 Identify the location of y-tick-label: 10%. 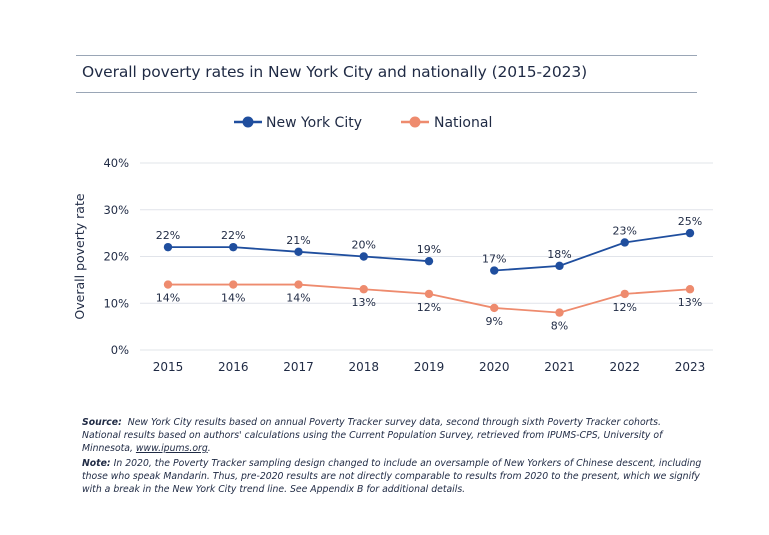
(116, 303).